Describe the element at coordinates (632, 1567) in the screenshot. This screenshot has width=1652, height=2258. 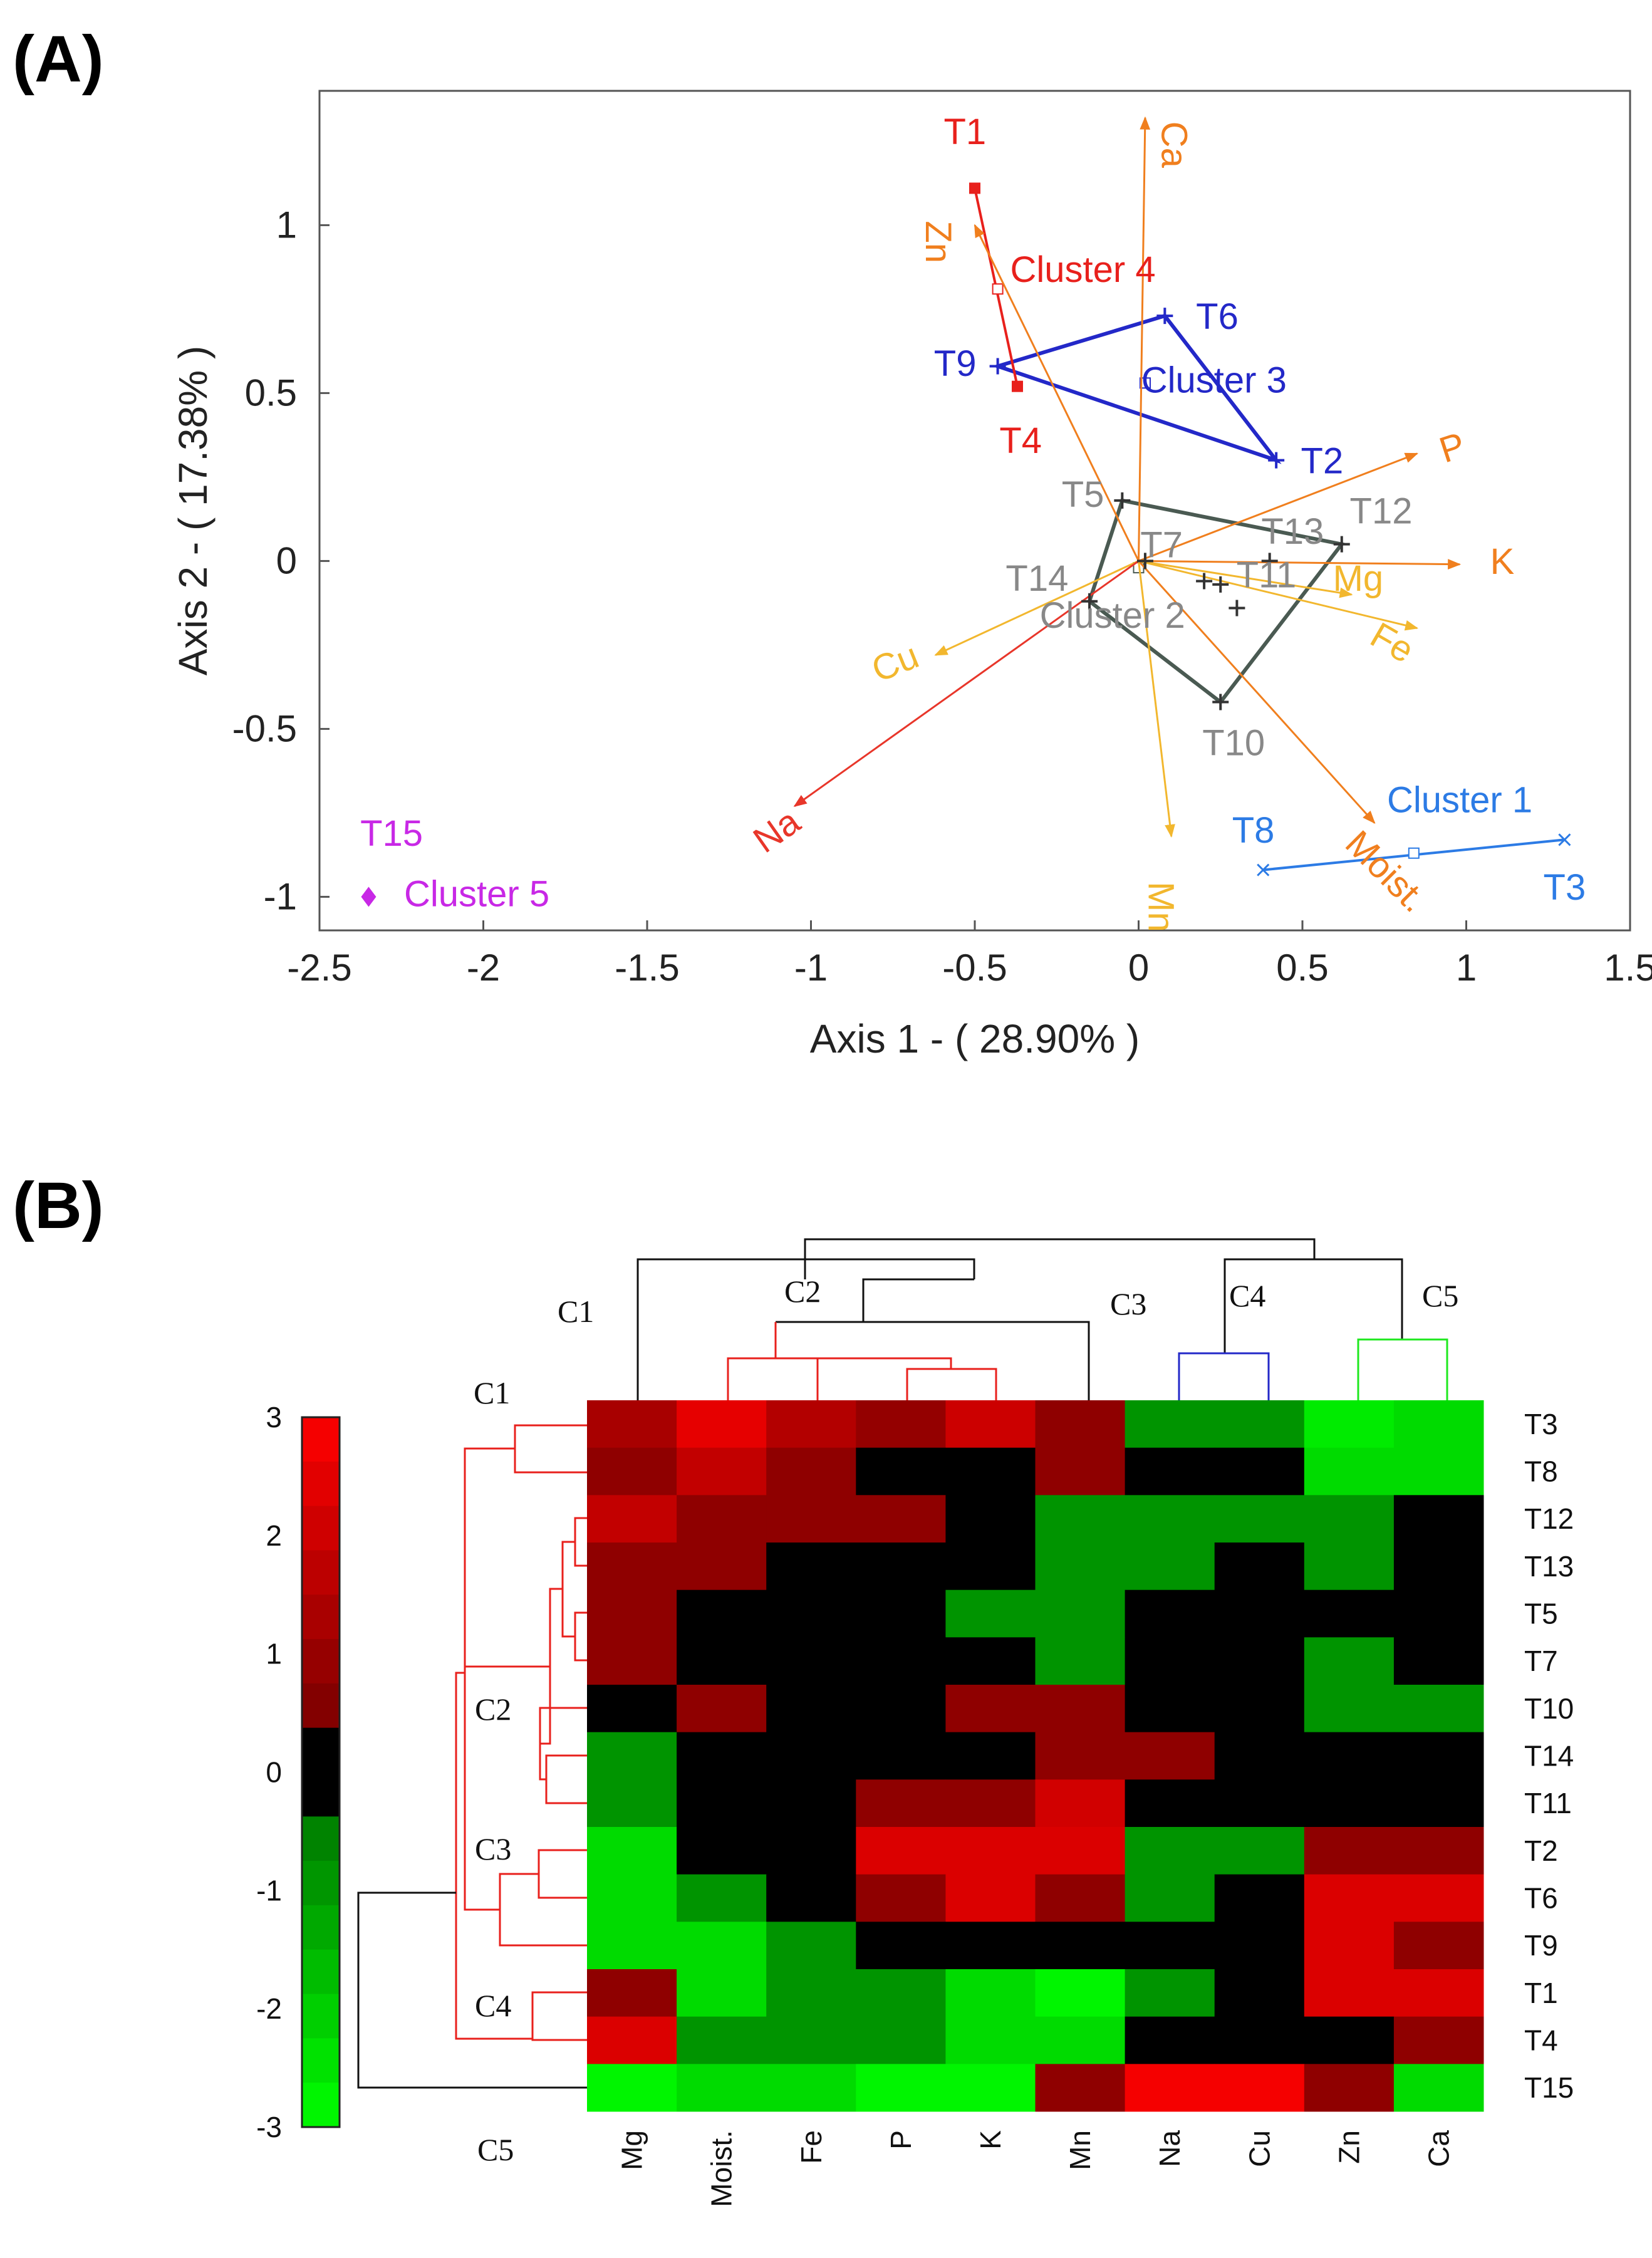
I see `cell-t13-mg` at that location.